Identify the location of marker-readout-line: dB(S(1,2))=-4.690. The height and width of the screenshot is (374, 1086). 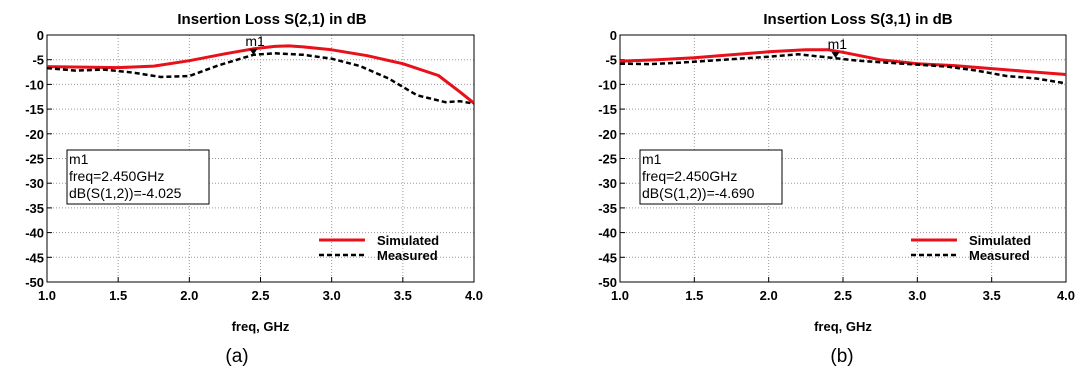
(698, 193).